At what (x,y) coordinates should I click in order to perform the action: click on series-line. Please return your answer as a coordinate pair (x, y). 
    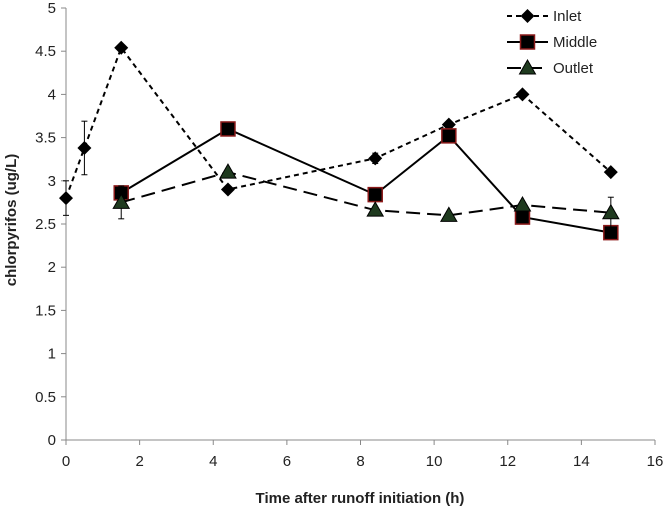
    Looking at the image, I should click on (365, 194).